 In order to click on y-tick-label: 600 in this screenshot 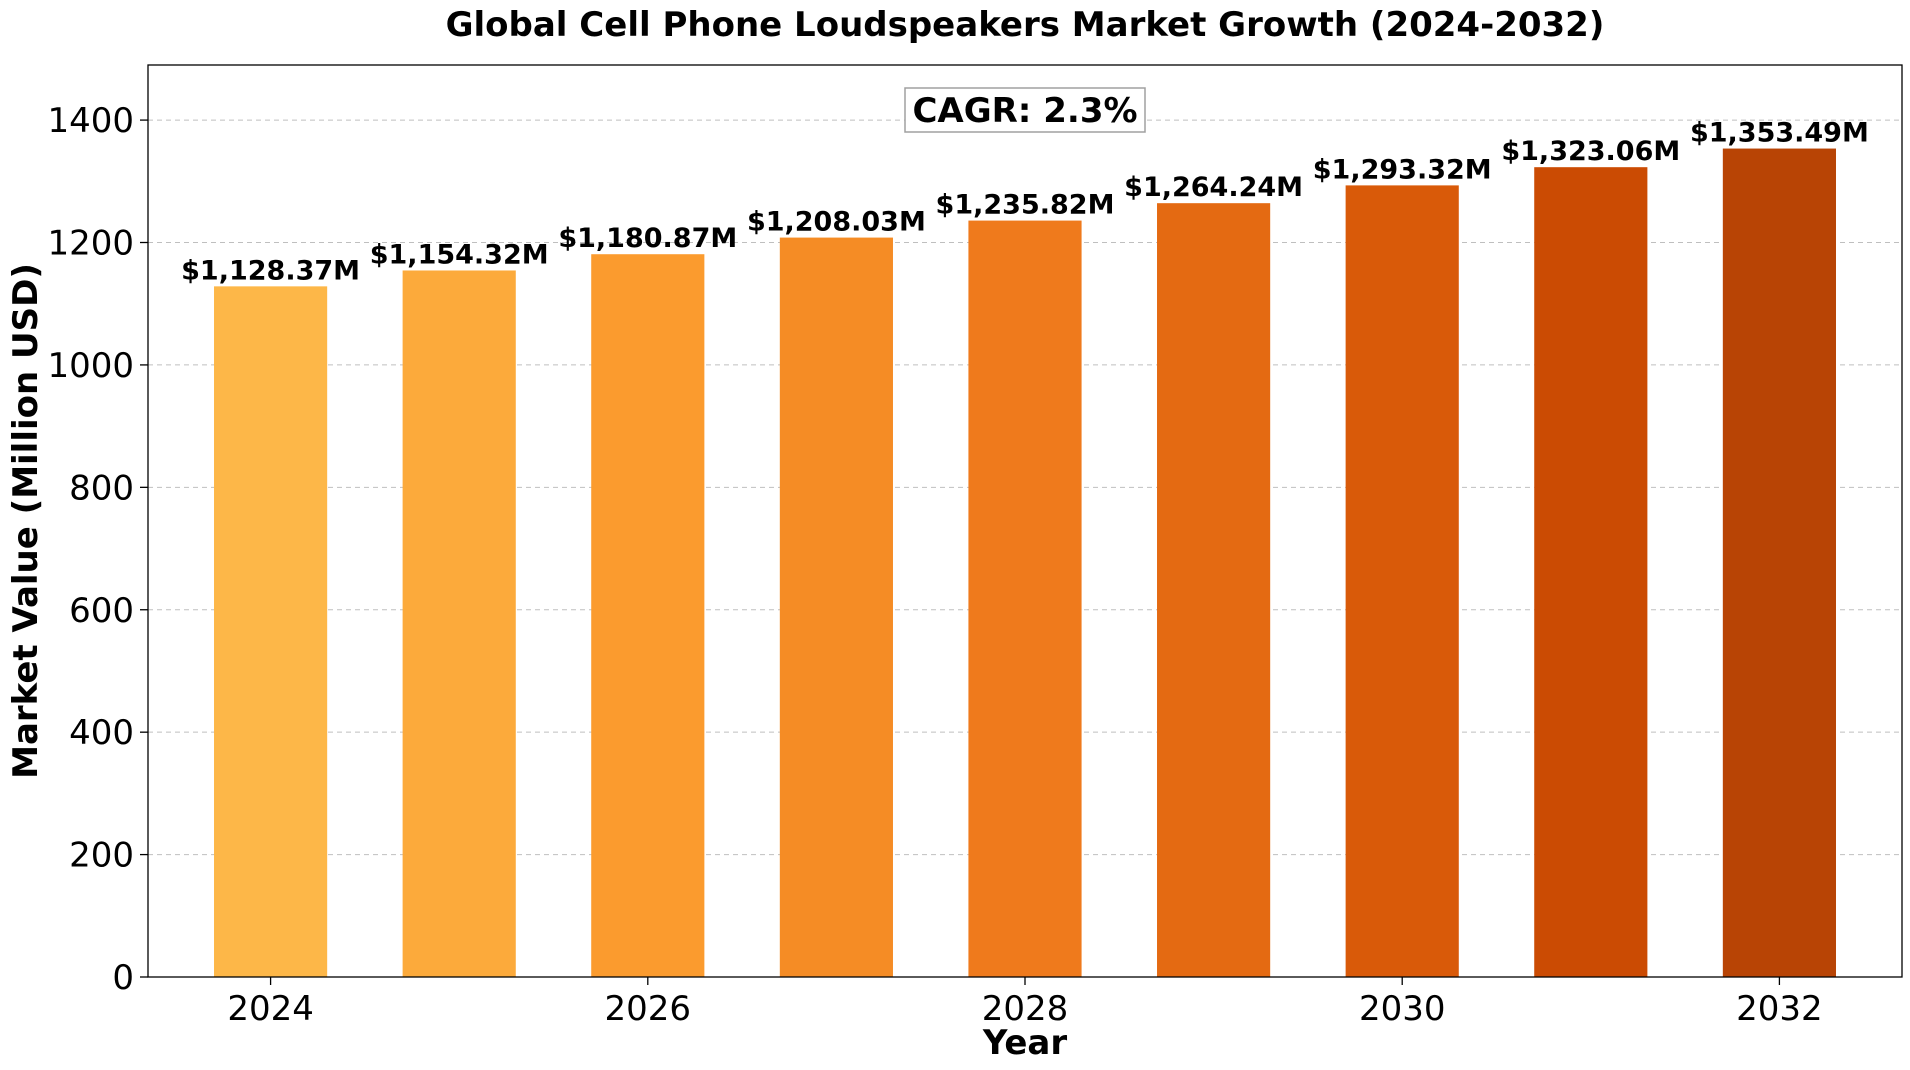, I will do `click(101, 611)`.